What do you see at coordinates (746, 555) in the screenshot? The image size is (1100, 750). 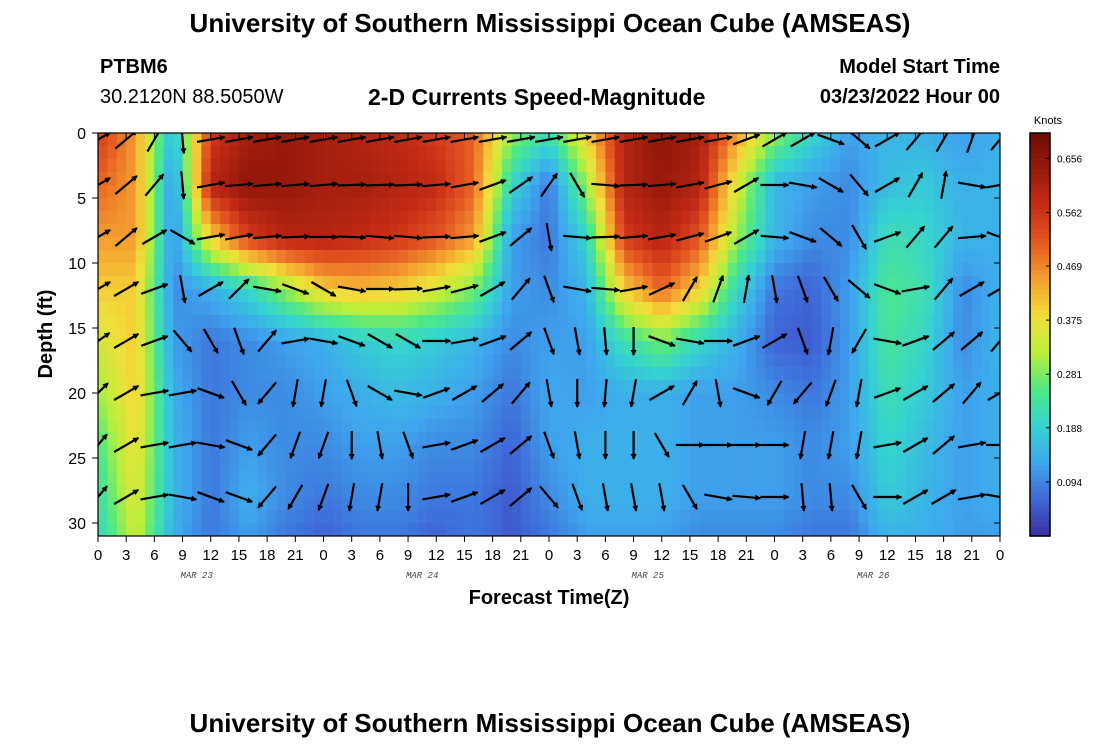 I see `x-tick-label: 21` at bounding box center [746, 555].